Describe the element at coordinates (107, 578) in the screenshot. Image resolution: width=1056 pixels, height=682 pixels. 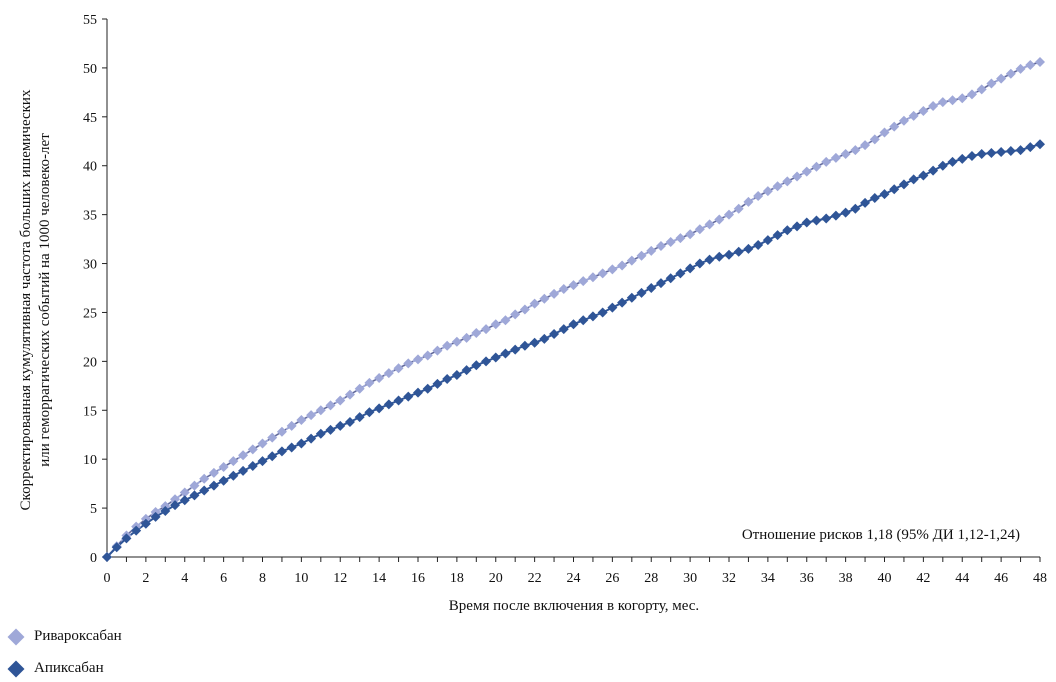
I see `x-tick-label: 0` at that location.